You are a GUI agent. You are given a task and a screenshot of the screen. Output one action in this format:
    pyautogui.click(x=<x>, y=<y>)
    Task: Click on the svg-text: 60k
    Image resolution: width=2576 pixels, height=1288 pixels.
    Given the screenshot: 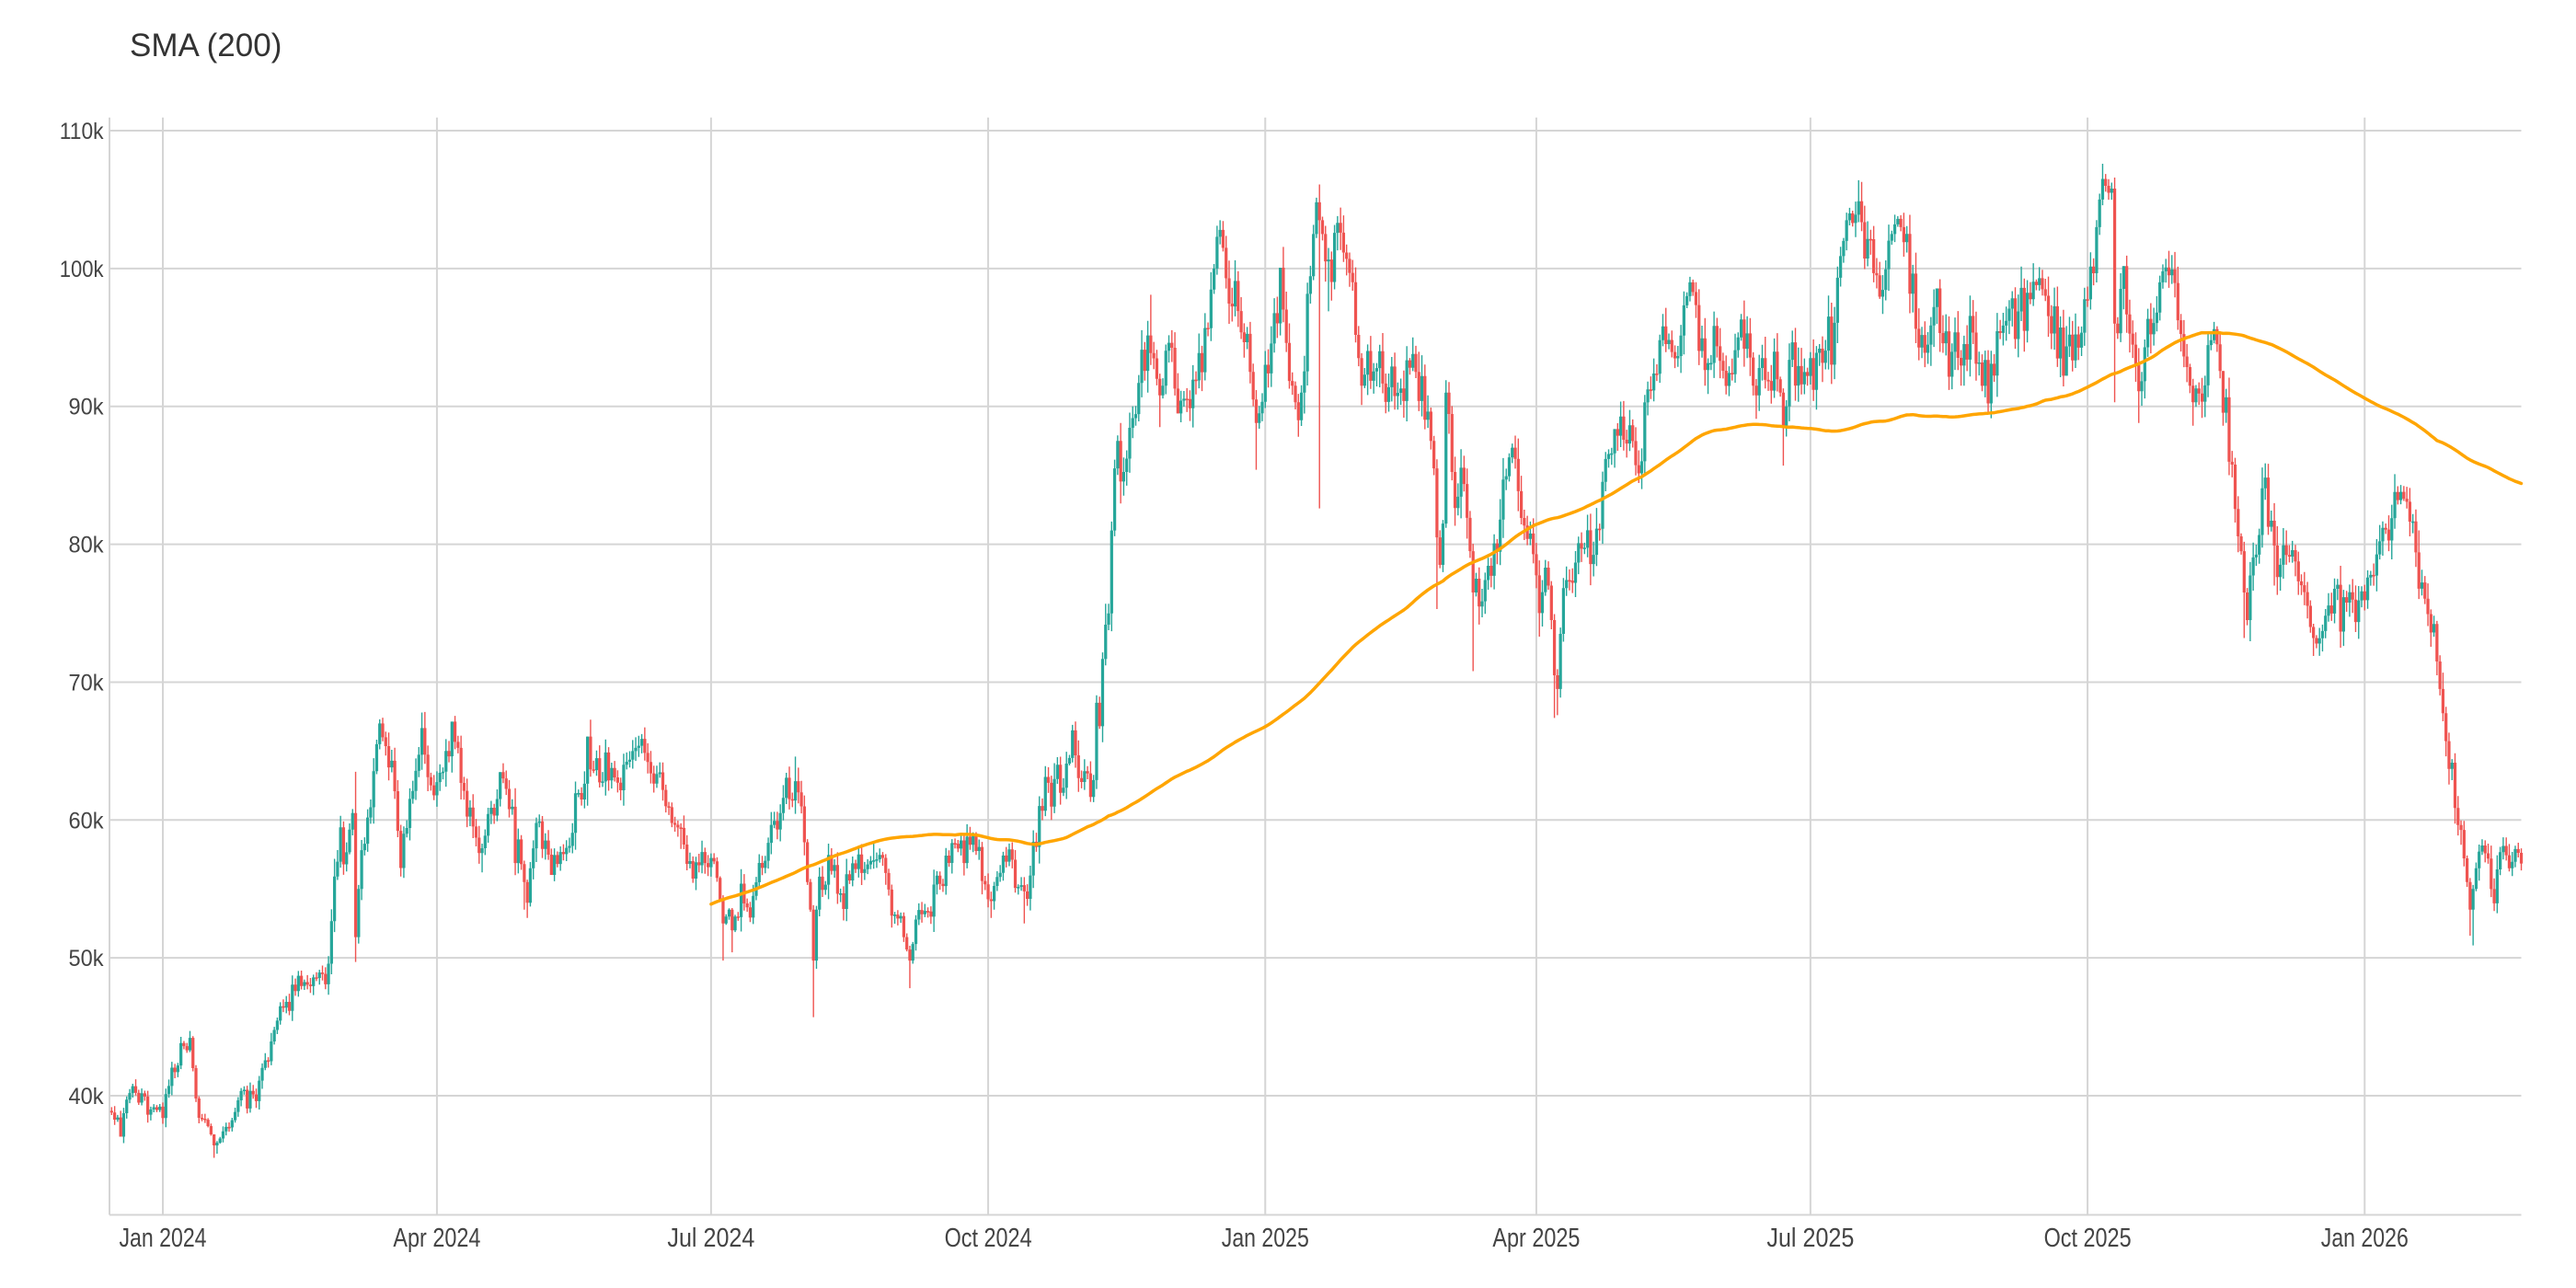 What is the action you would take?
    pyautogui.click(x=86, y=821)
    